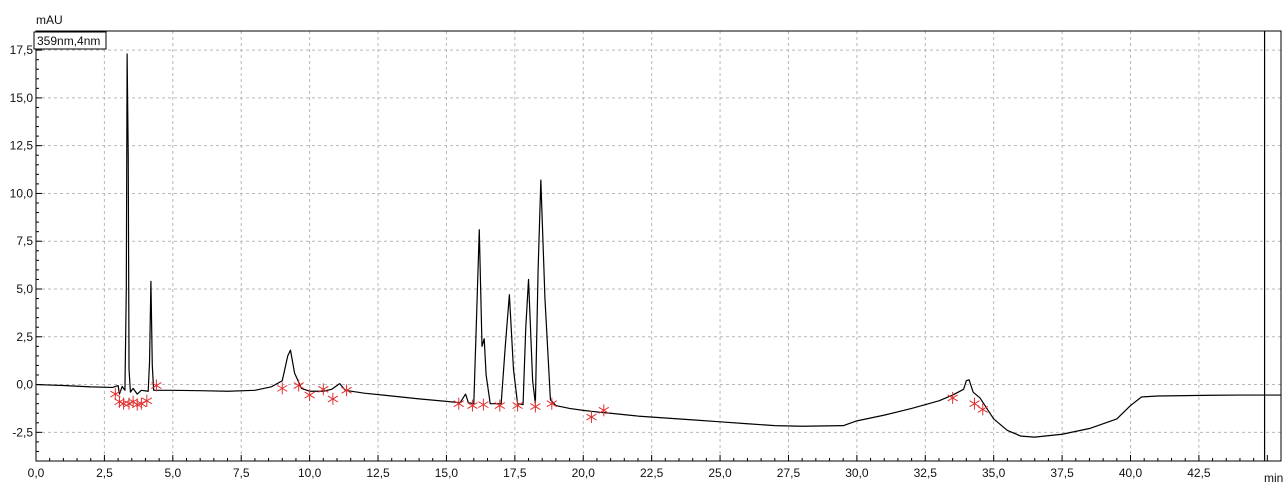 The image size is (1287, 491). I want to click on y-tick-labels: -2,5 0,0 2,5 5,0 7,5 10,0 12,5 15,0 17,5, so click(22, 241).